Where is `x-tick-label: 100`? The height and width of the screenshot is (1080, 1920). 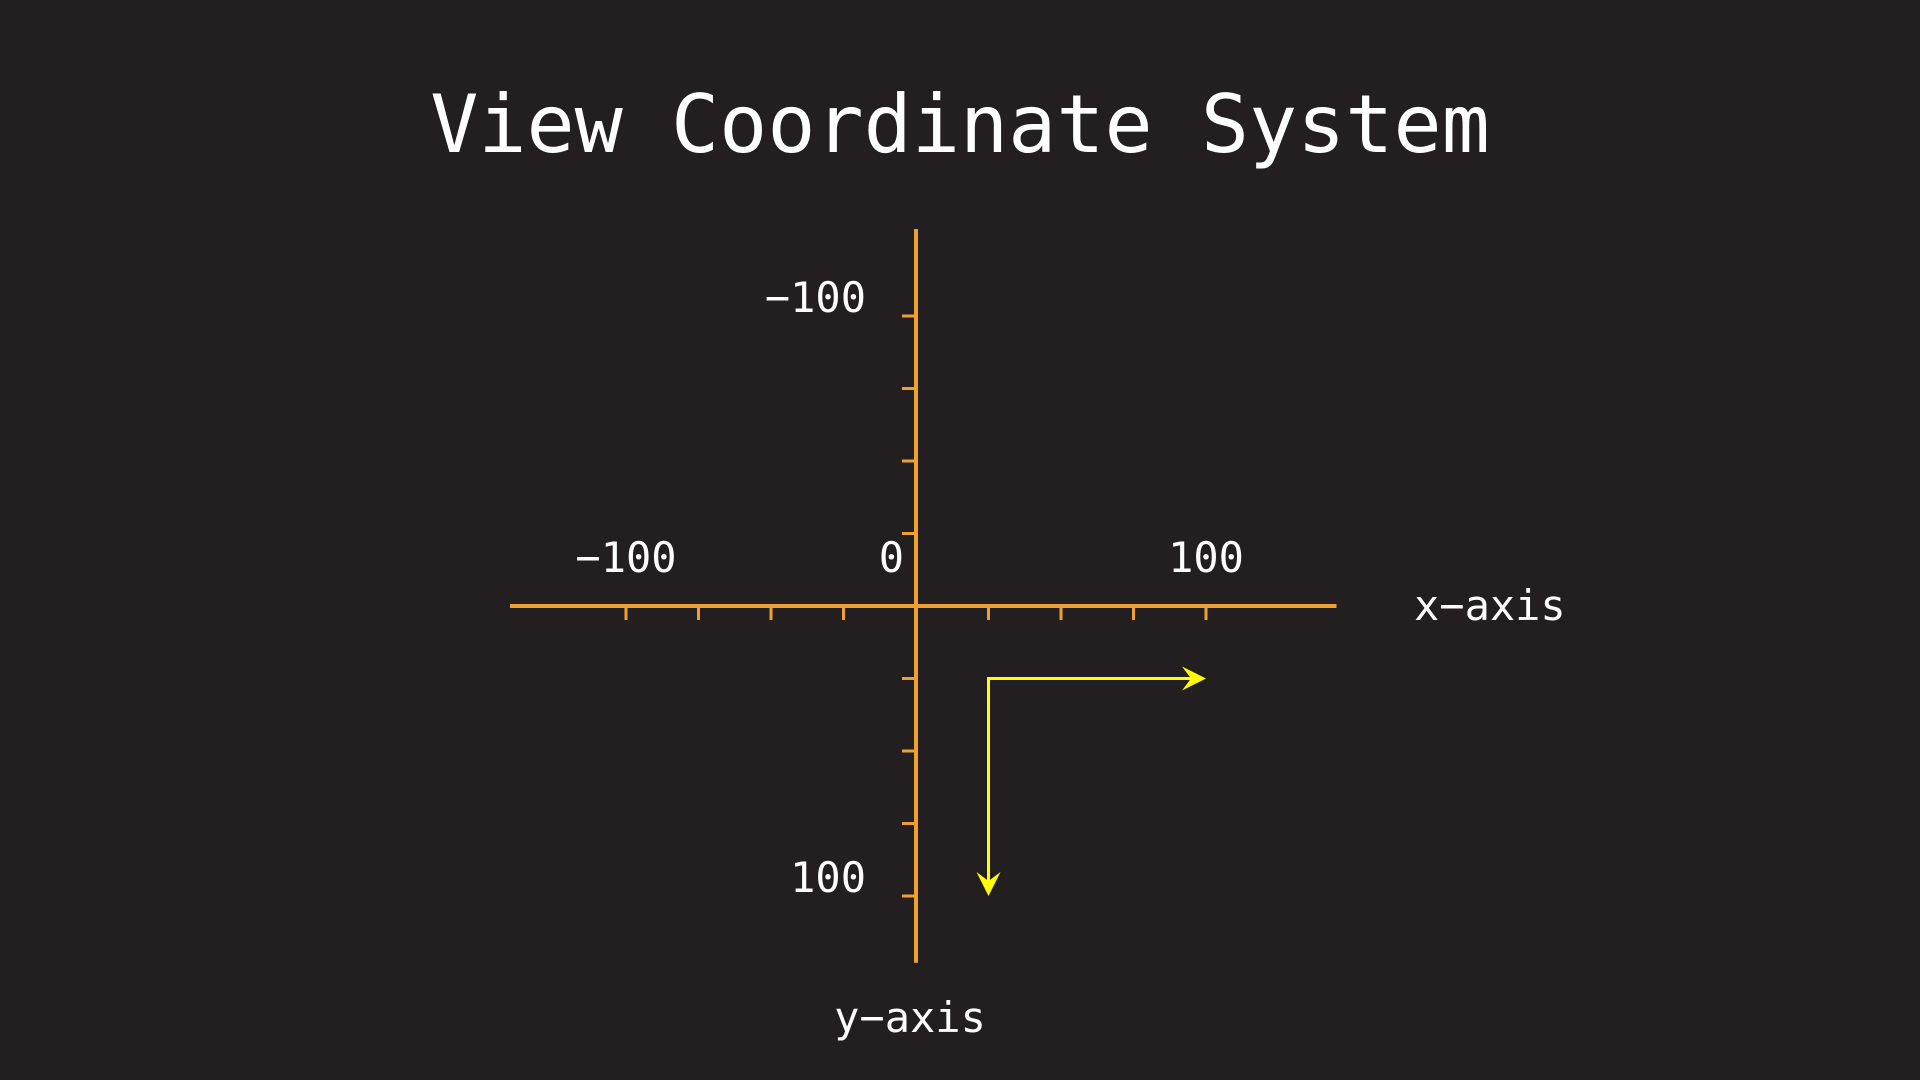
x-tick-label: 100 is located at coordinates (1206, 557).